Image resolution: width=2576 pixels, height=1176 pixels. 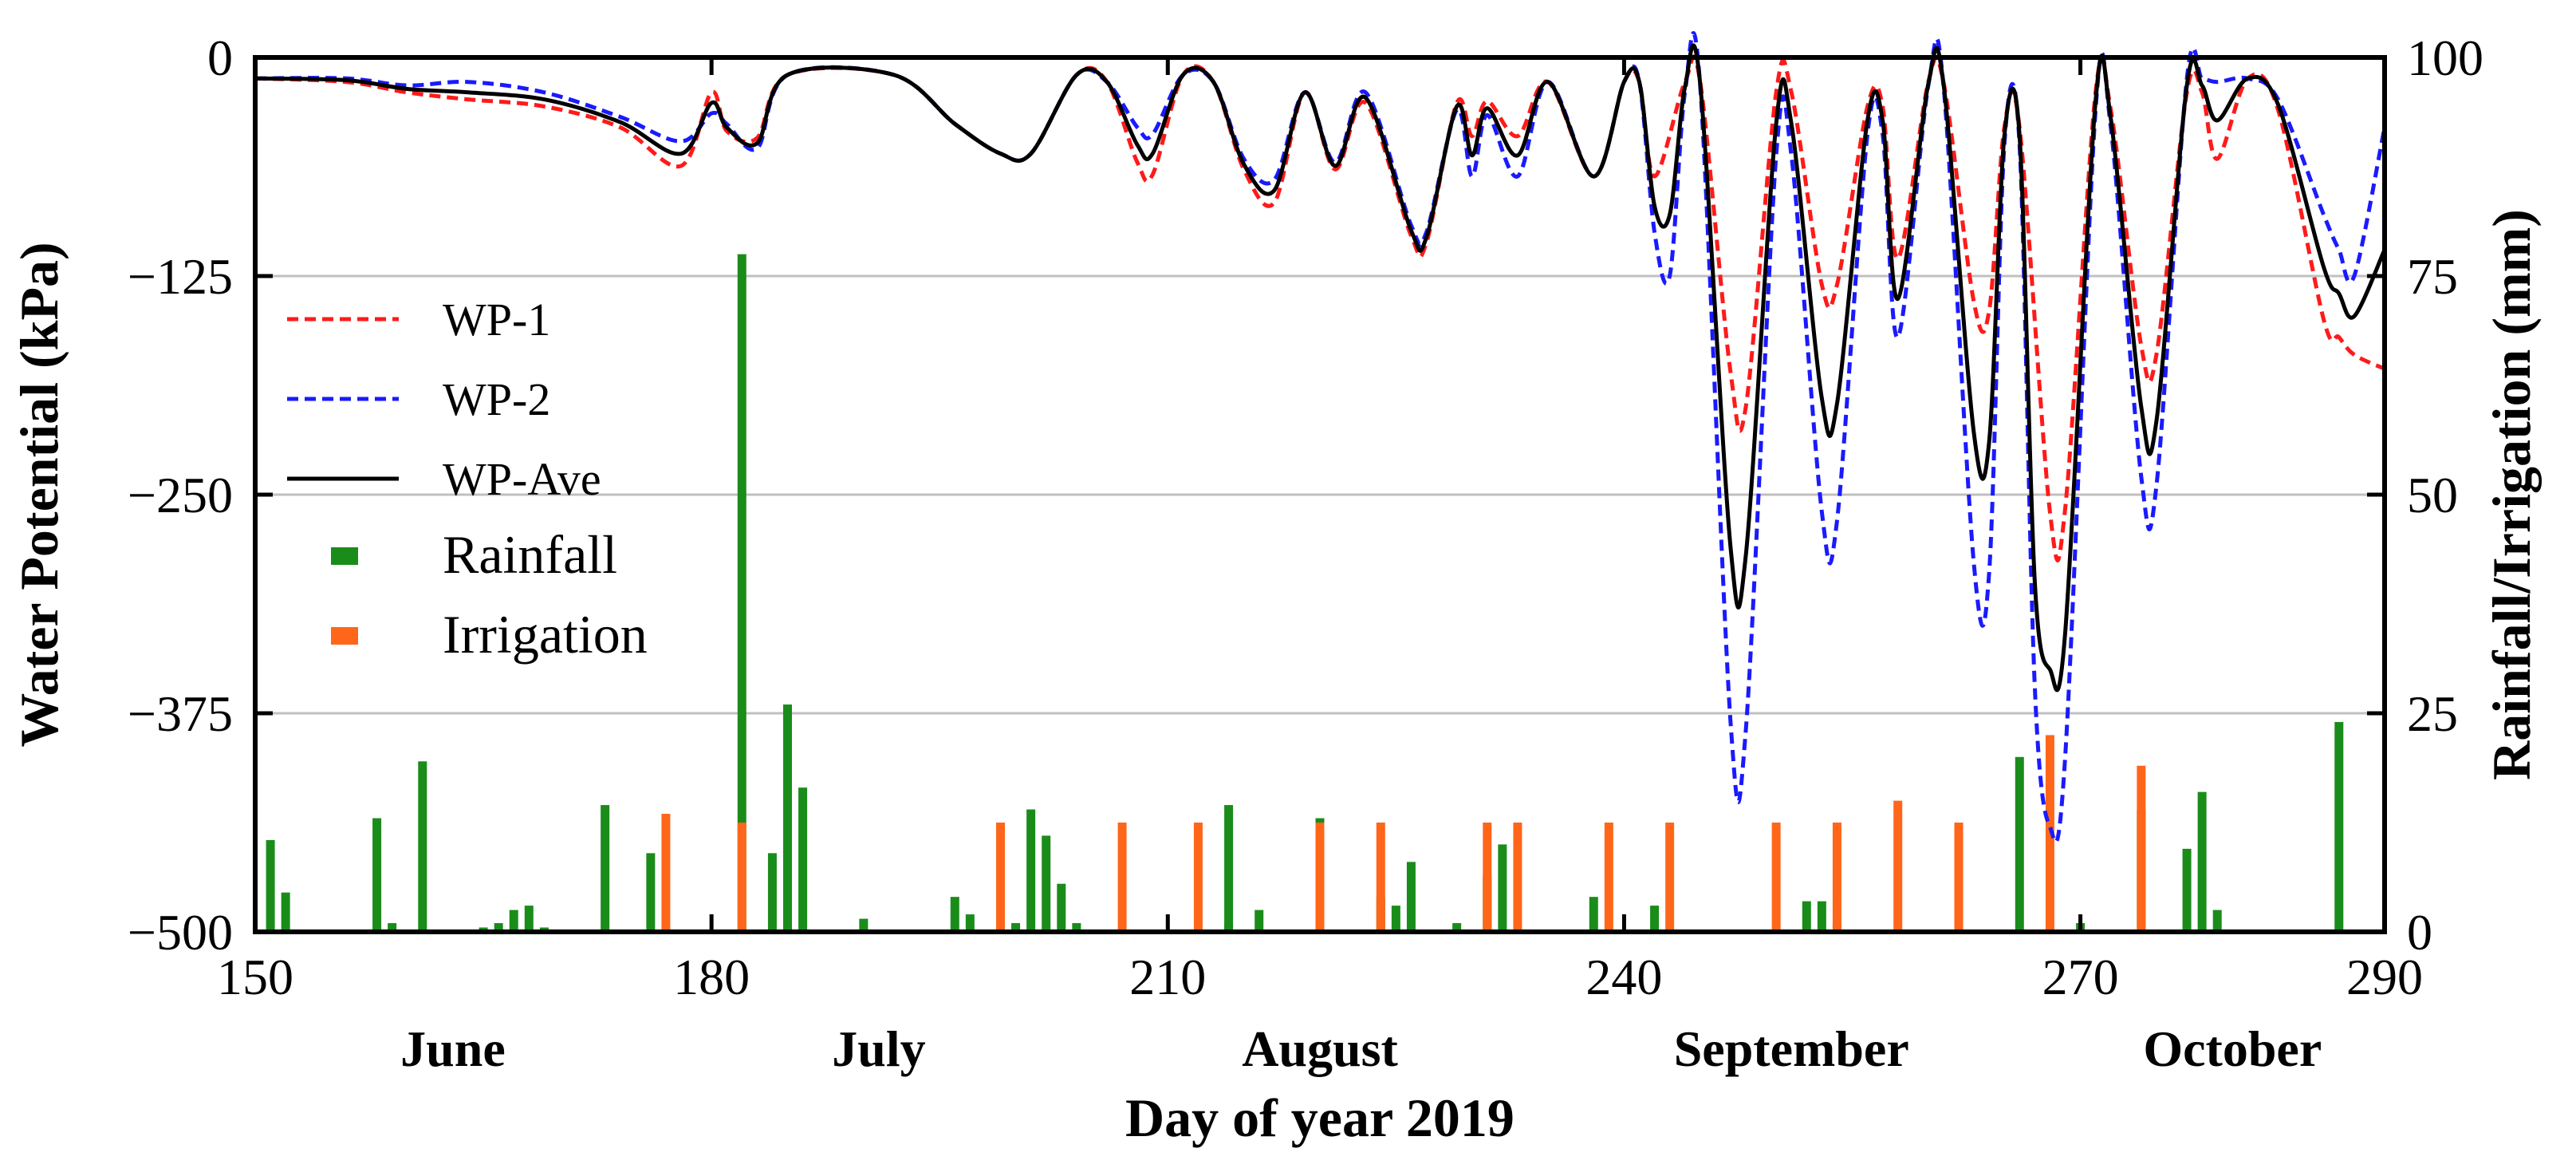 I want to click on y-right-tick-label: 75, so click(x=2432, y=276).